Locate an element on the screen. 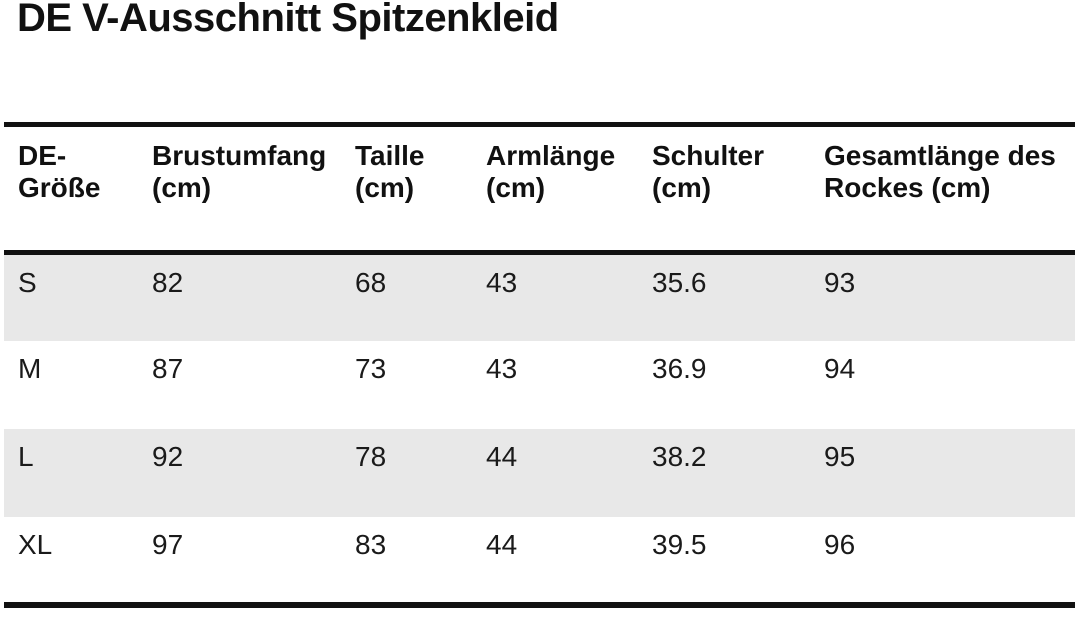  cell-size: S is located at coordinates (27, 282).